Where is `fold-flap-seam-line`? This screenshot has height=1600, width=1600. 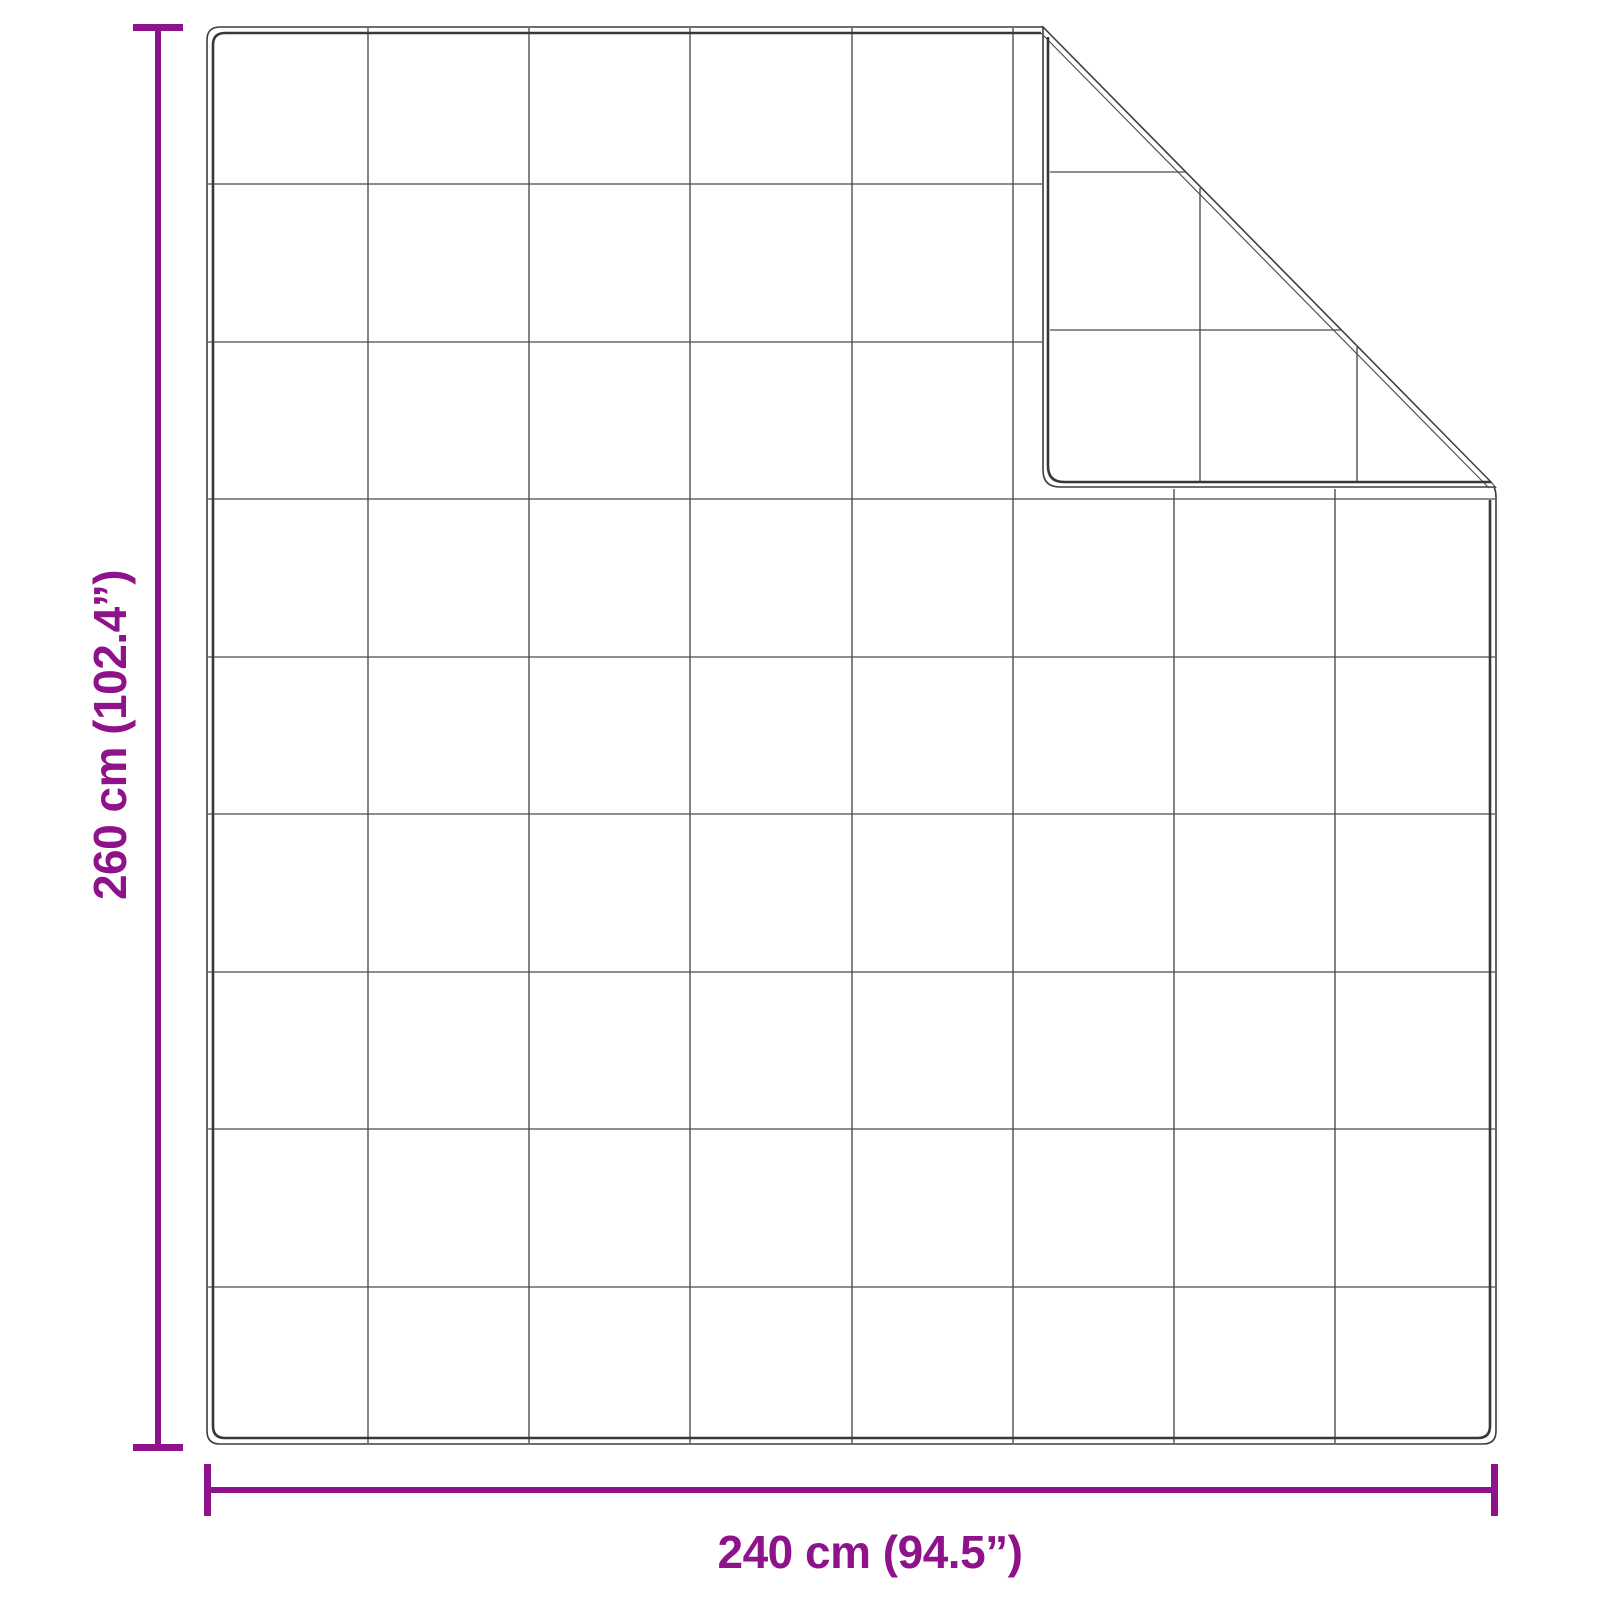
fold-flap-seam-line is located at coordinates (1268, 260).